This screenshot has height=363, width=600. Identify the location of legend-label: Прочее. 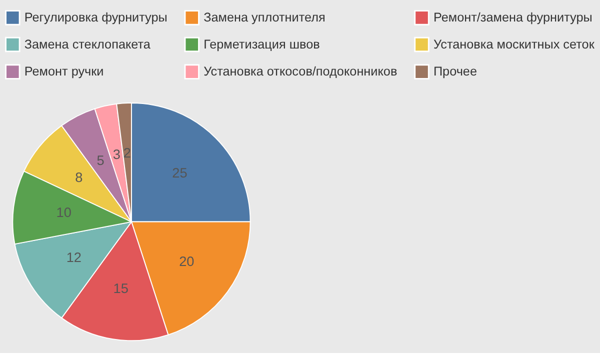
(455, 71).